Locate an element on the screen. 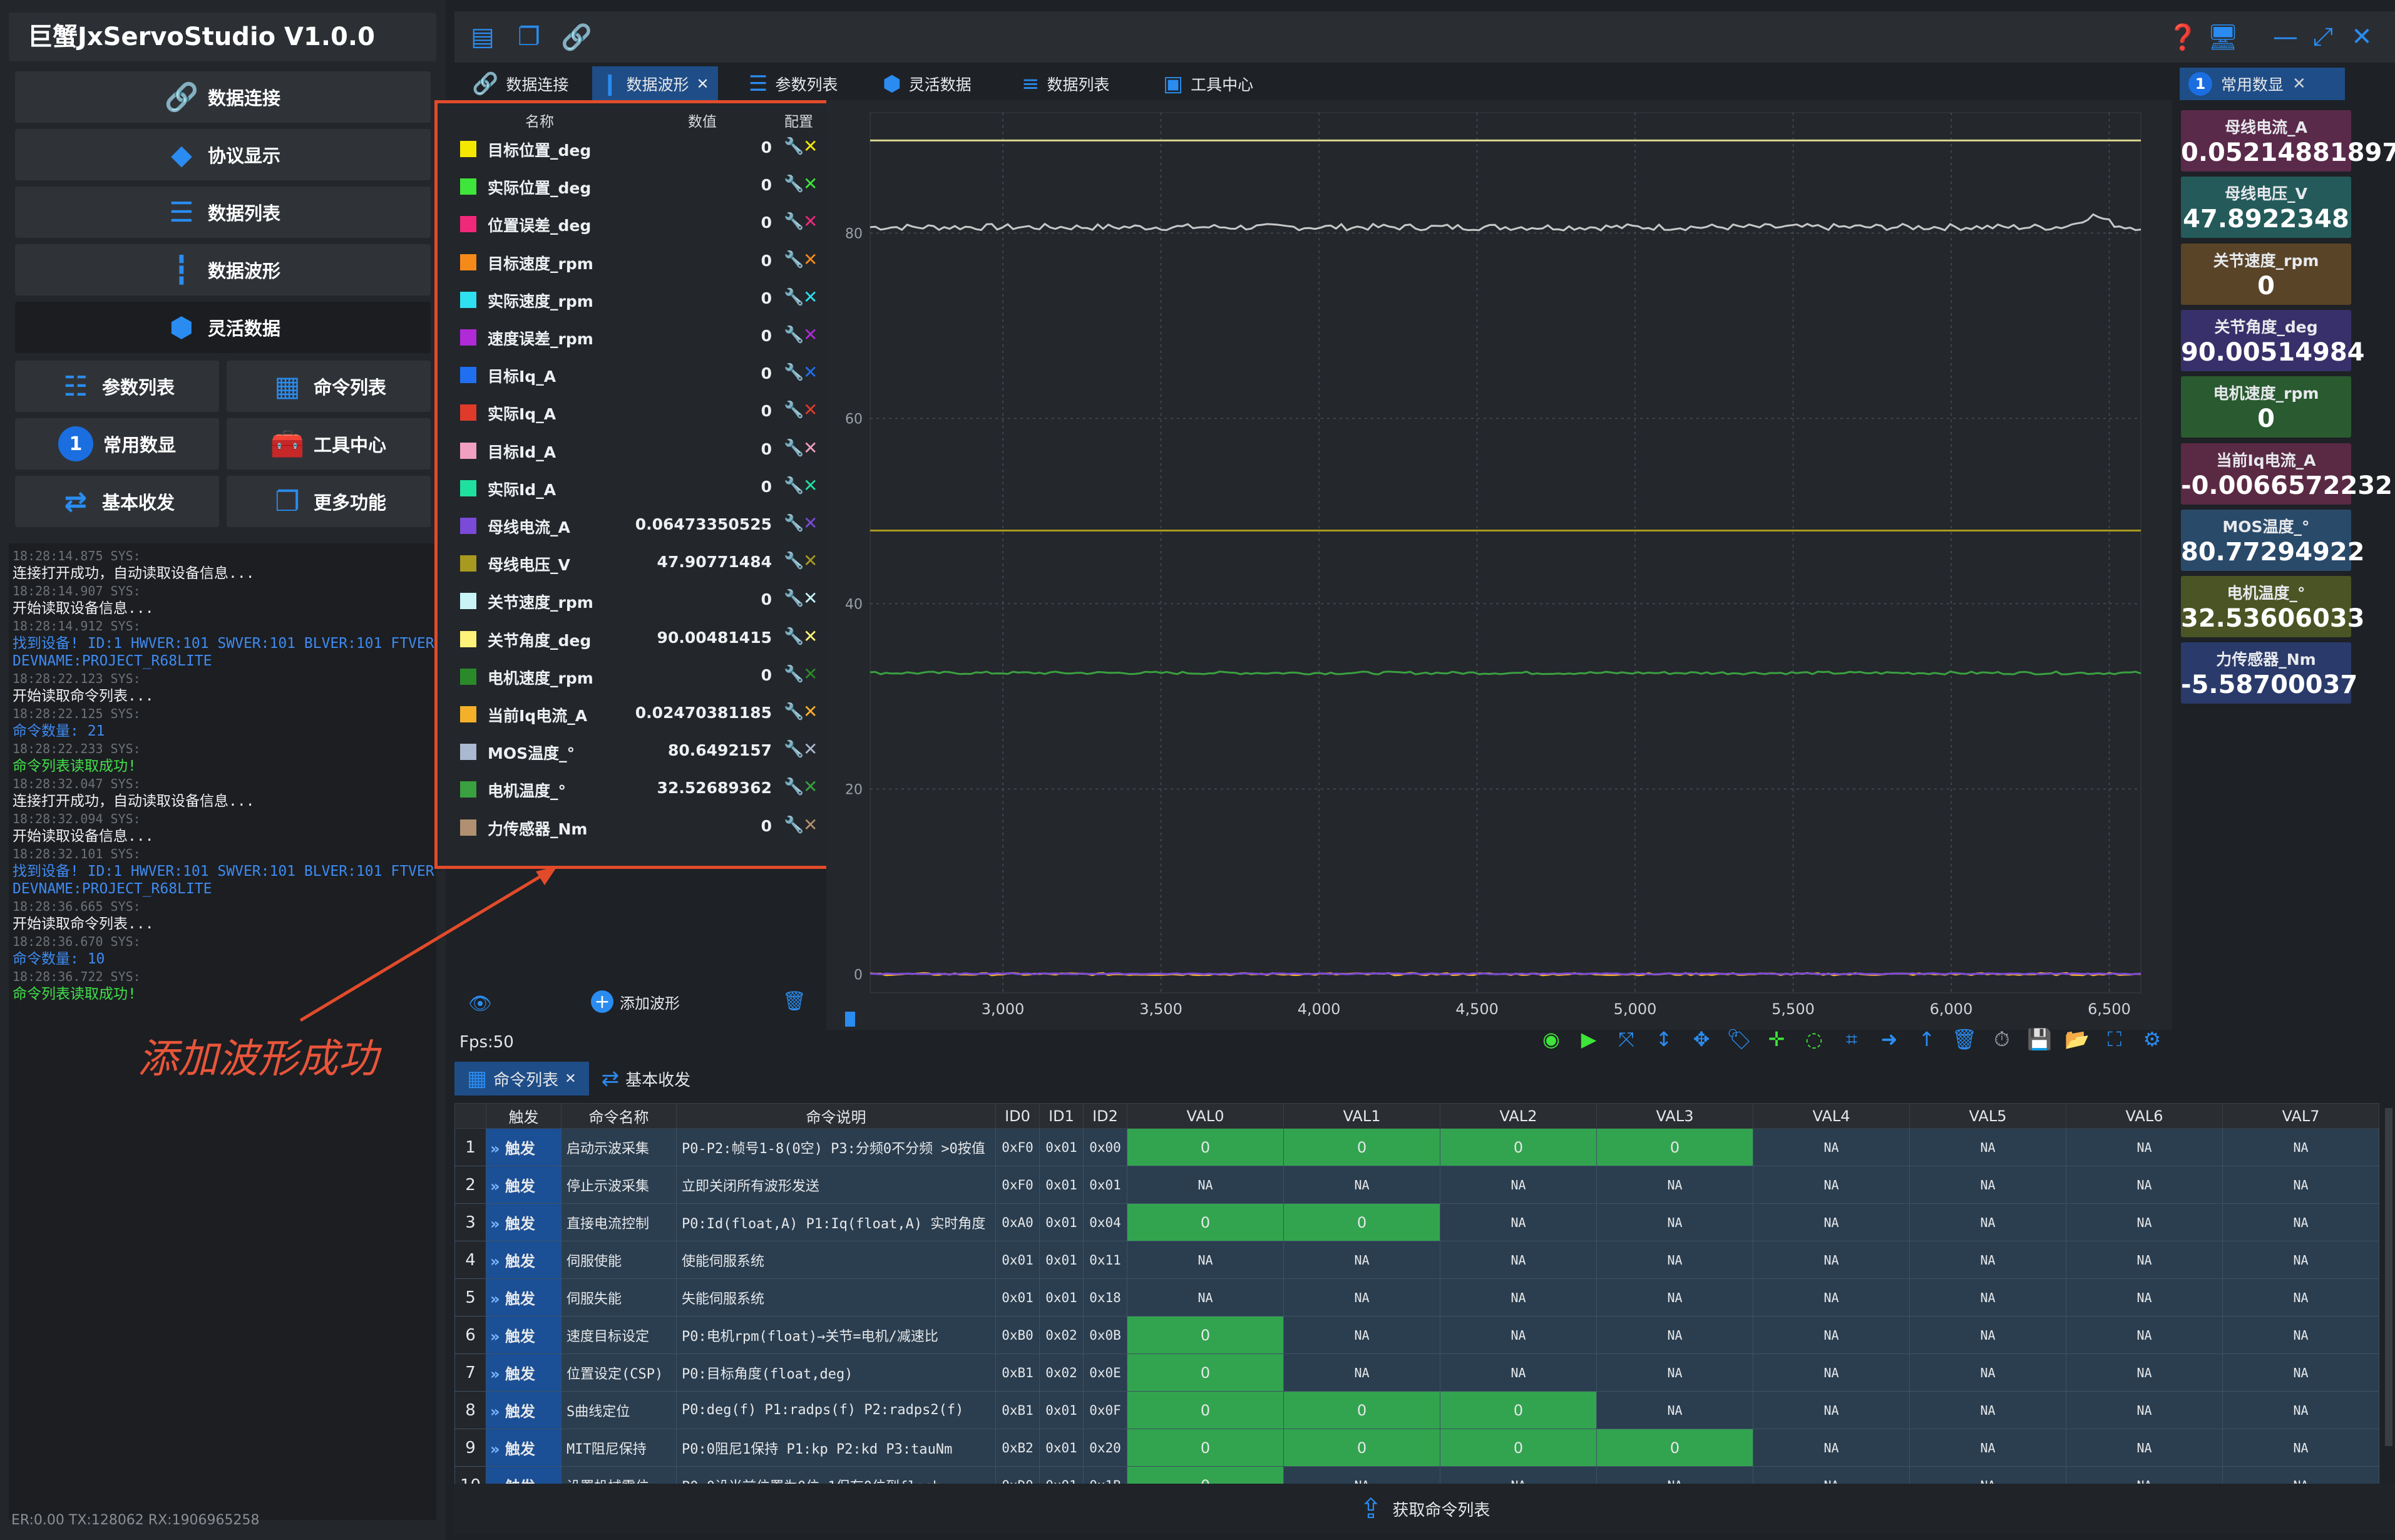 The height and width of the screenshot is (1540, 2395). toggle-icon: ◉ is located at coordinates (1551, 1039).